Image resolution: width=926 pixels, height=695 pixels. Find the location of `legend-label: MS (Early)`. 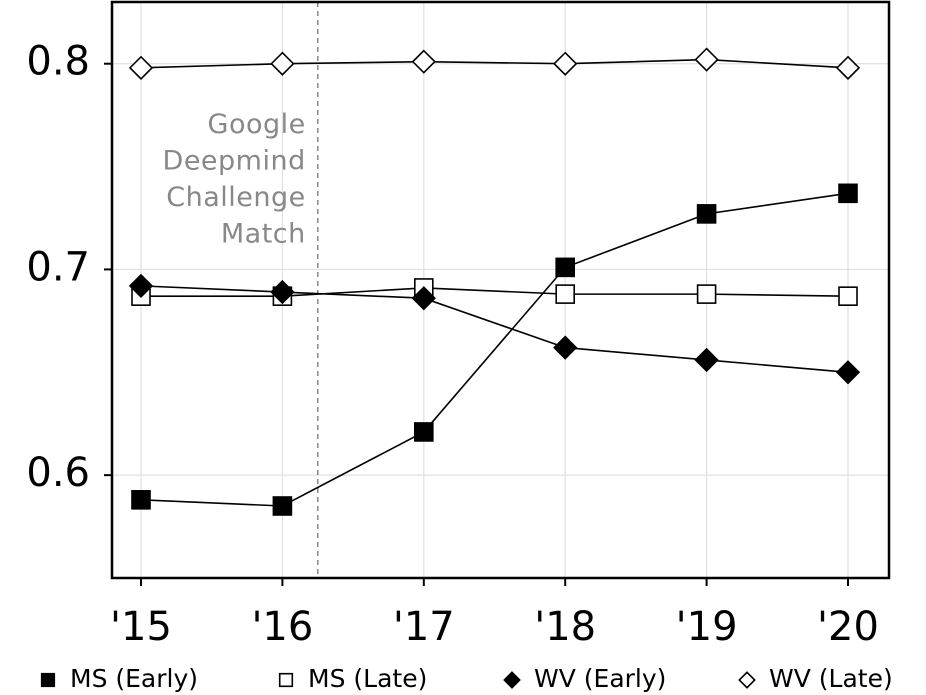

legend-label: MS (Early) is located at coordinates (134, 678).